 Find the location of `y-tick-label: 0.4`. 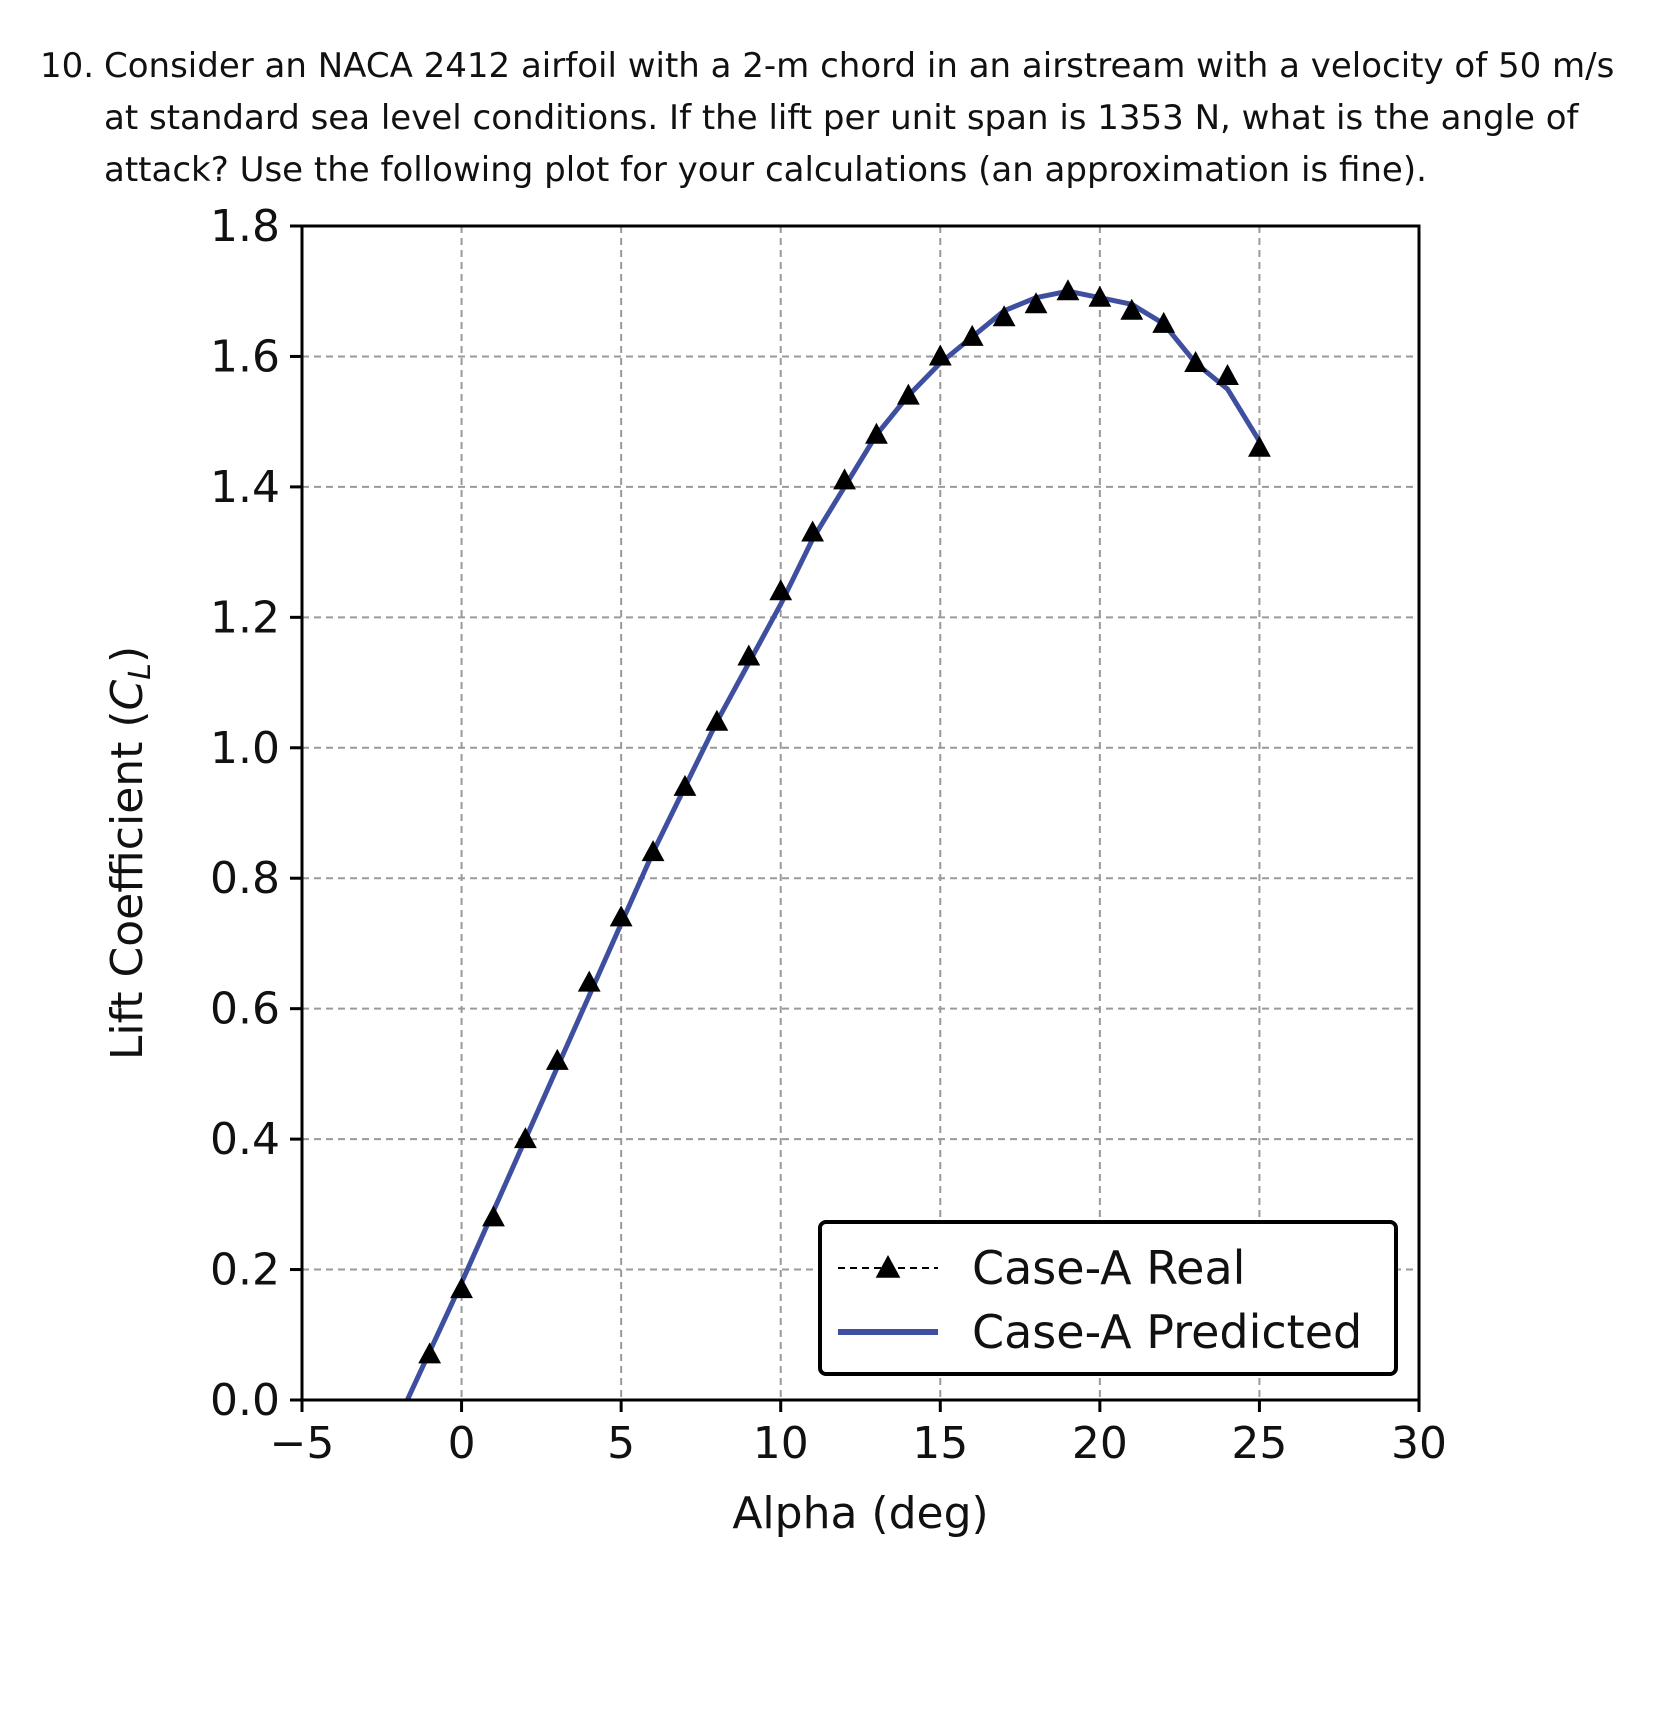

y-tick-label: 0.4 is located at coordinates (245, 1139).